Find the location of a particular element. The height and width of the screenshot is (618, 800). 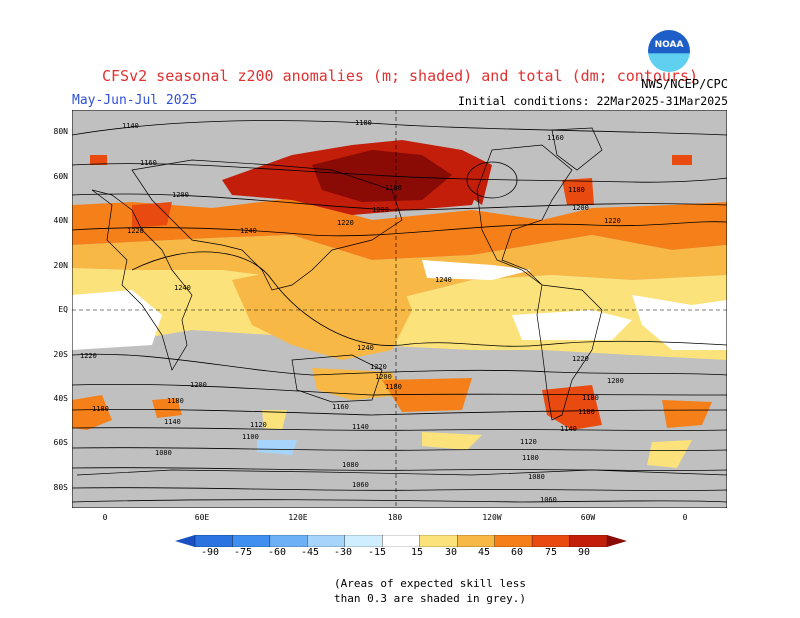

colorbar-tick: -30 is located at coordinates (343, 552).